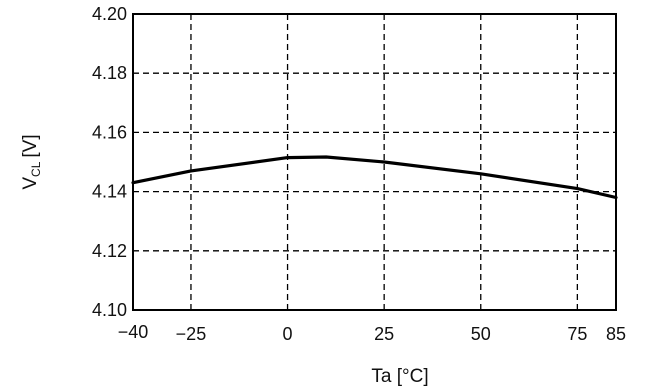 The width and height of the screenshot is (651, 392). I want to click on y-axis-title-subscript: CL, so click(36, 169).